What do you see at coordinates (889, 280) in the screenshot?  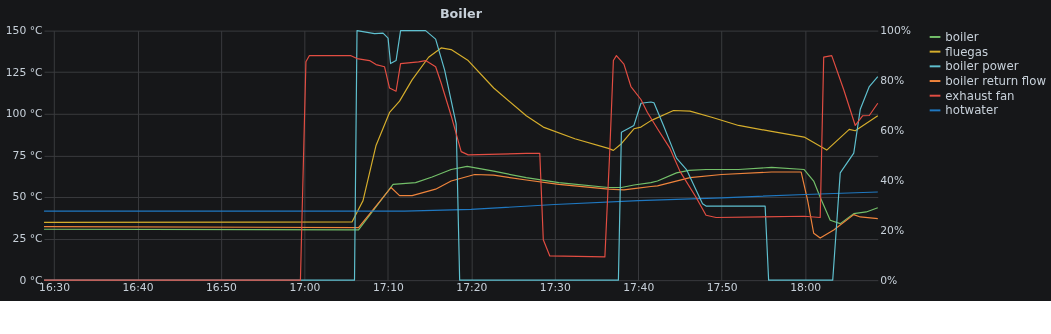 I see `y2-tick-label: 0%` at bounding box center [889, 280].